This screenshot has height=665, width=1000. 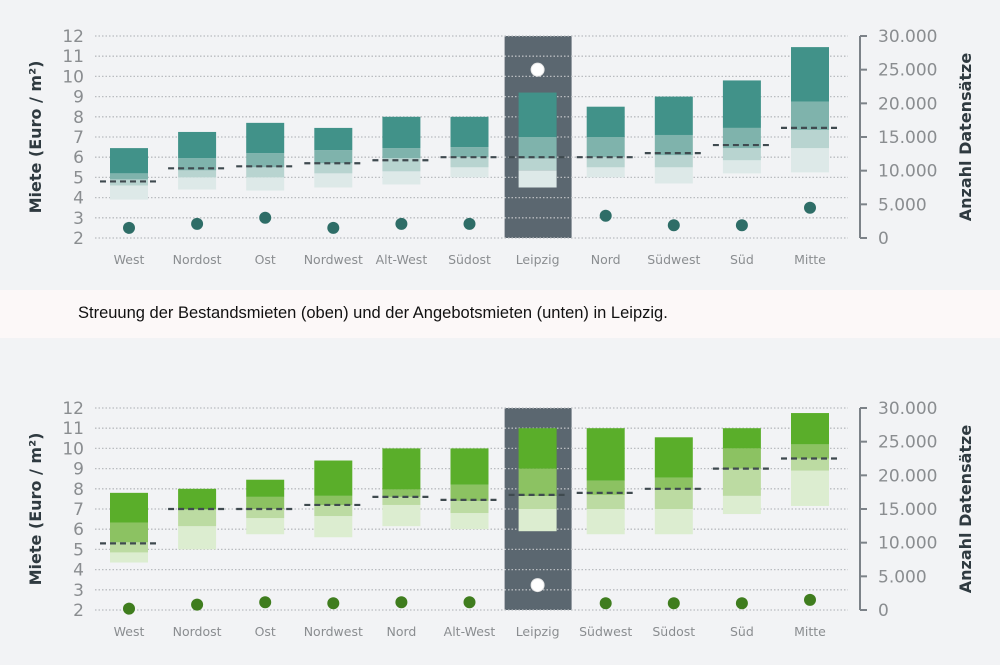 I want to click on x-category-label: Ost, so click(x=265, y=259).